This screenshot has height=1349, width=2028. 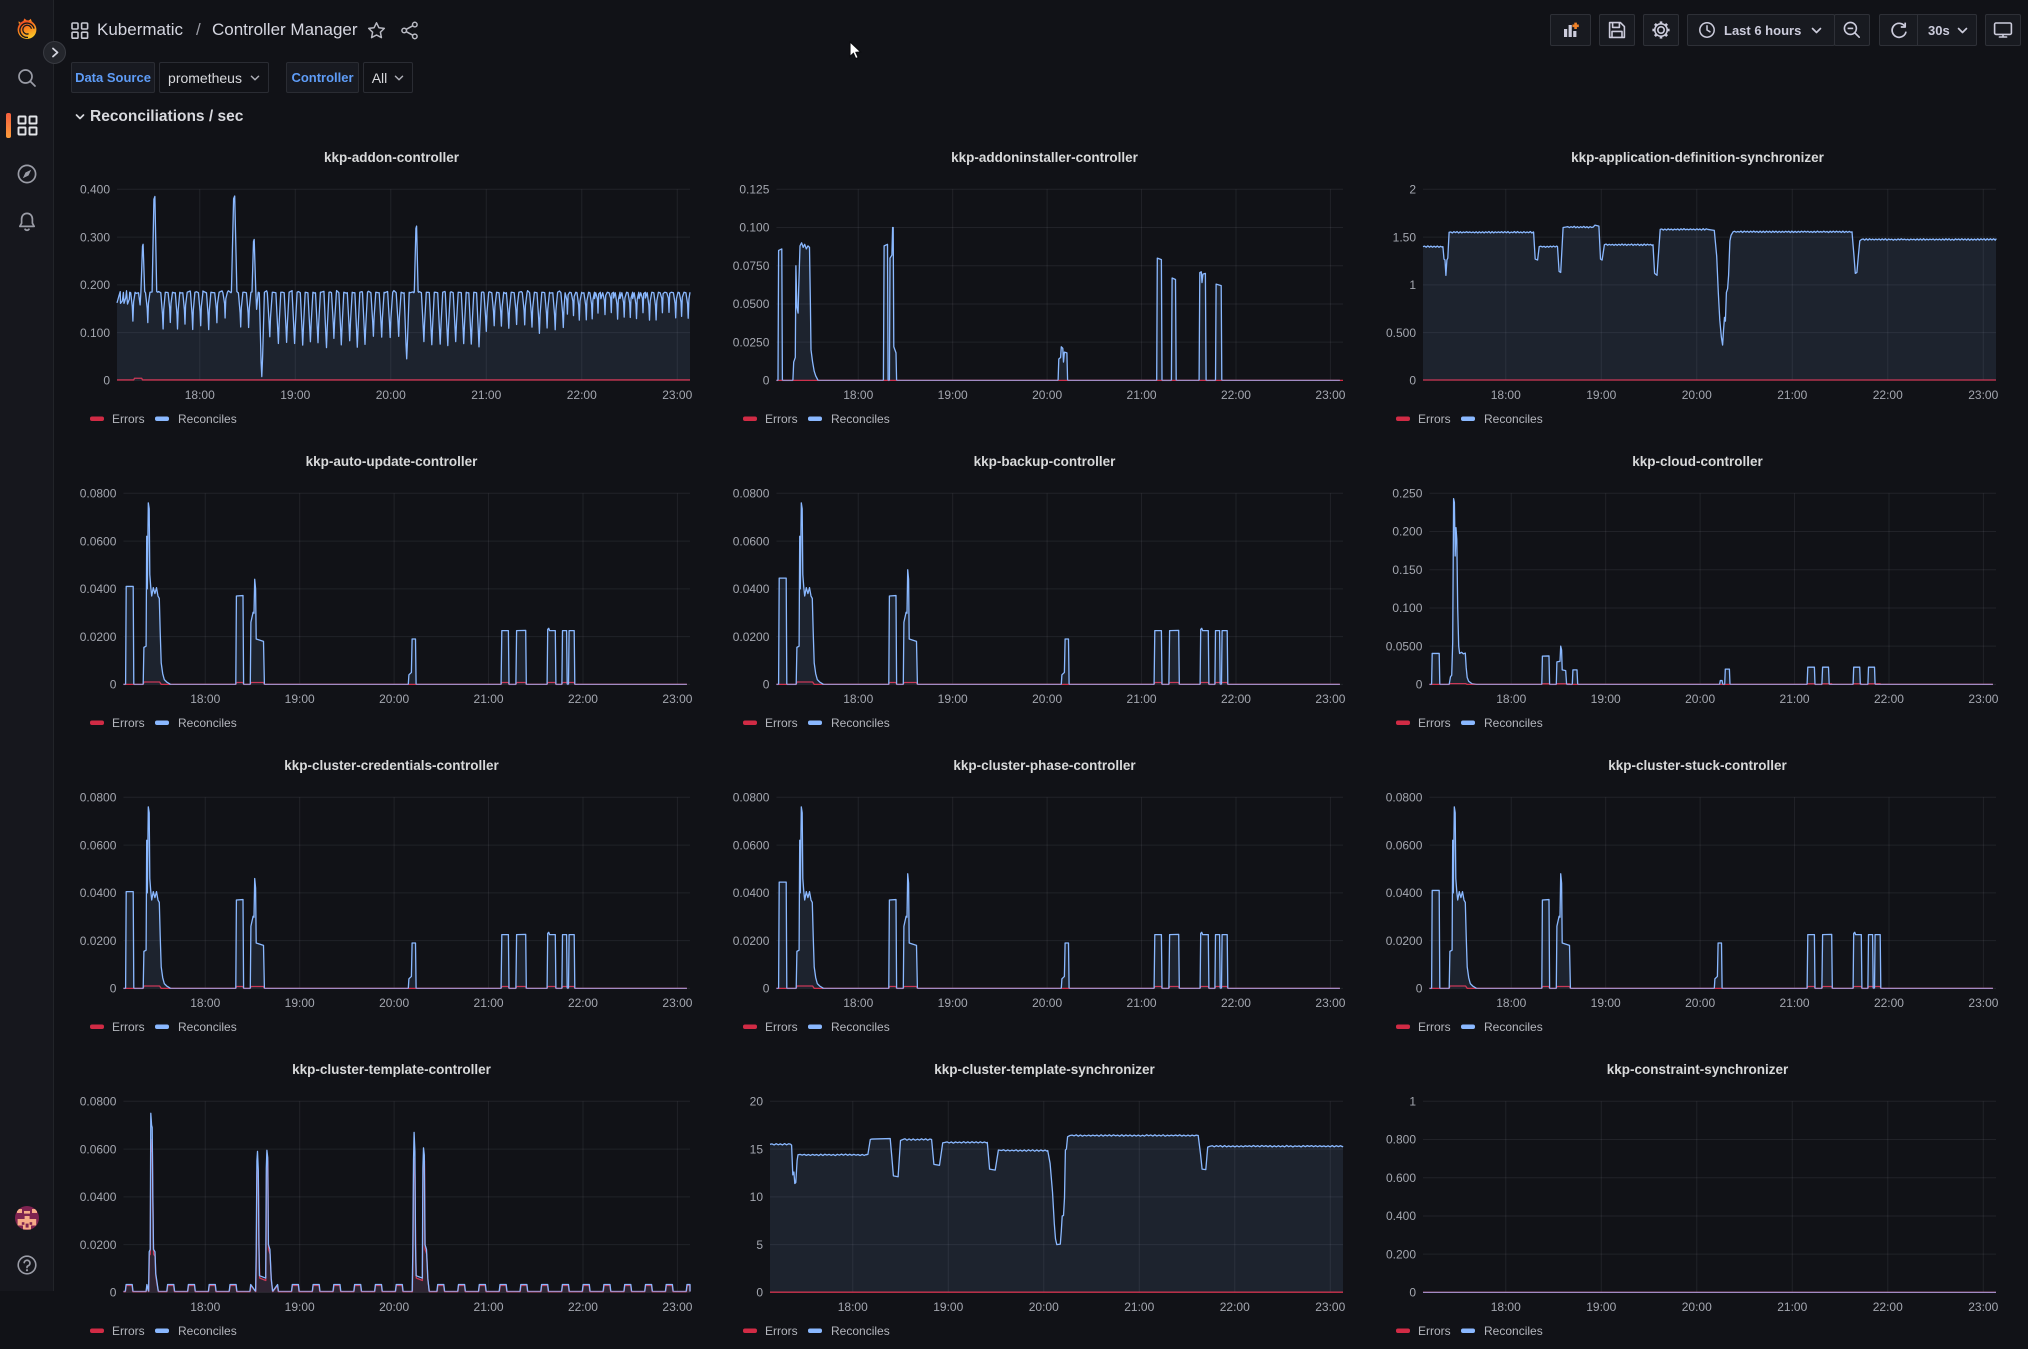 What do you see at coordinates (392, 157) in the screenshot?
I see `svg-text: kkp-addon-controller` at bounding box center [392, 157].